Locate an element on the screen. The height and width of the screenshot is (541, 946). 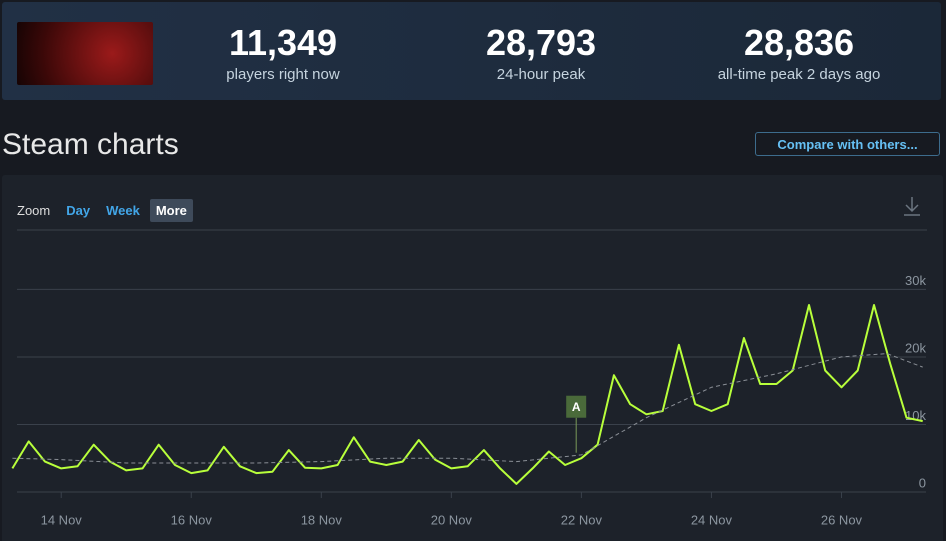
y-tick-label: 20k is located at coordinates (915, 347).